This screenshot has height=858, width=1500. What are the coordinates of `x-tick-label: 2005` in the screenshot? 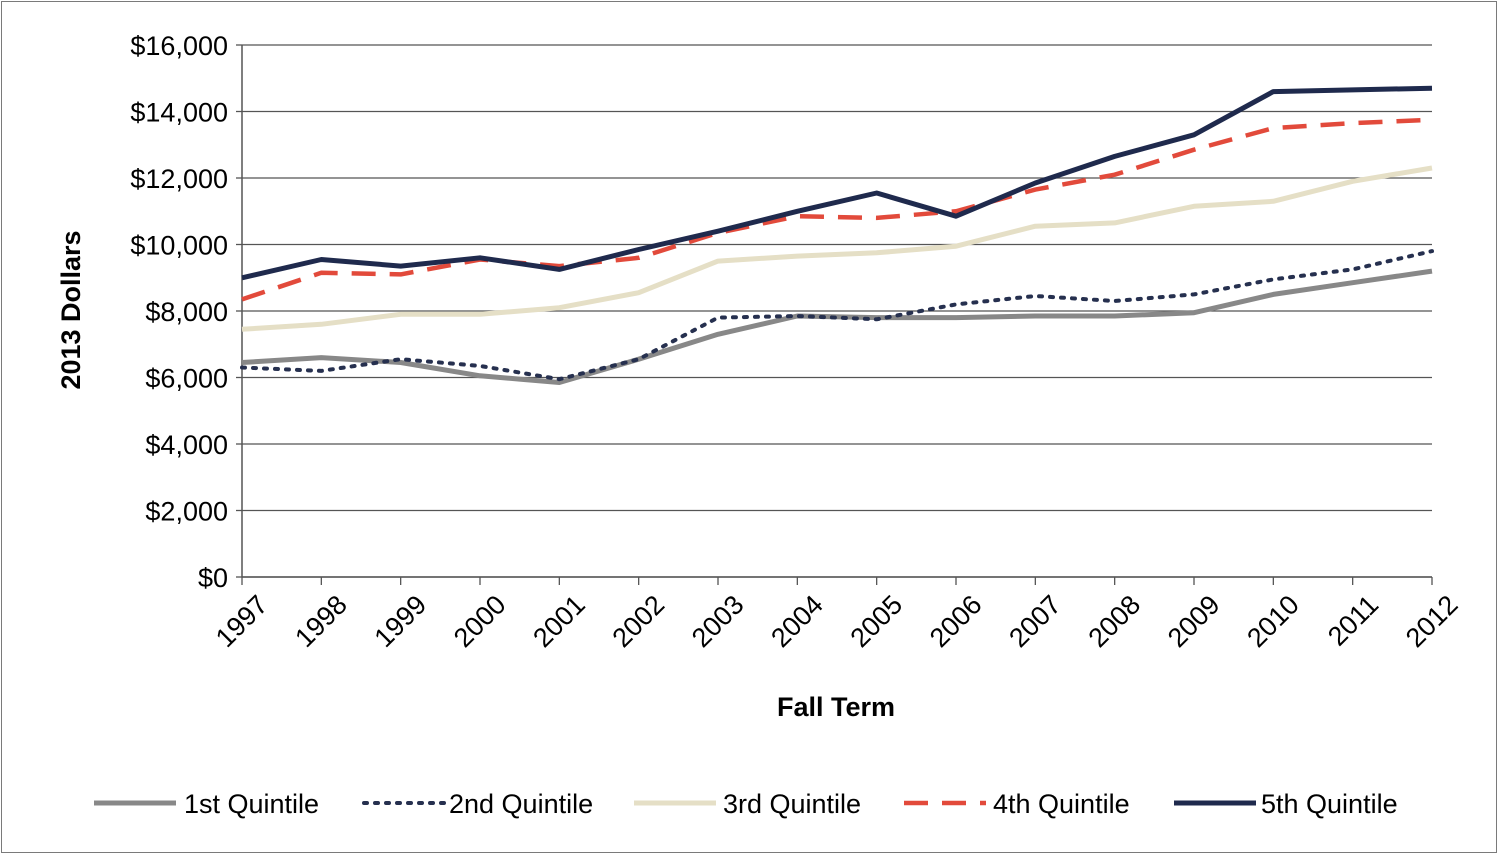 It's located at (877, 621).